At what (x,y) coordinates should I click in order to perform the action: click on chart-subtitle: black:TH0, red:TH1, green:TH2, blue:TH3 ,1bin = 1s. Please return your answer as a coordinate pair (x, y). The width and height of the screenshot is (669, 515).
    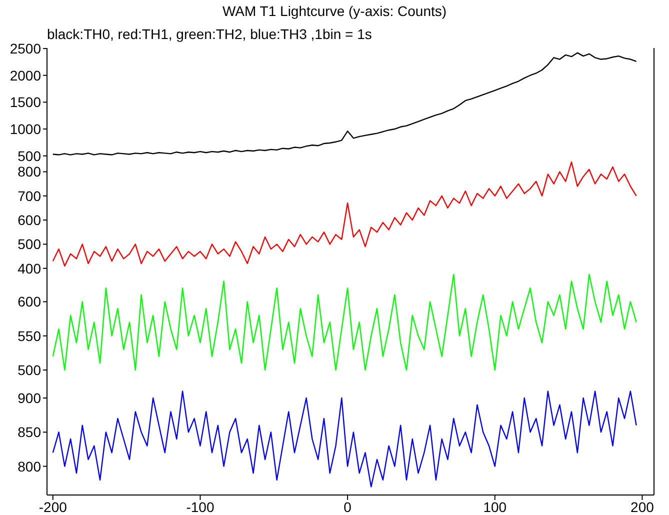
    Looking at the image, I should click on (209, 34).